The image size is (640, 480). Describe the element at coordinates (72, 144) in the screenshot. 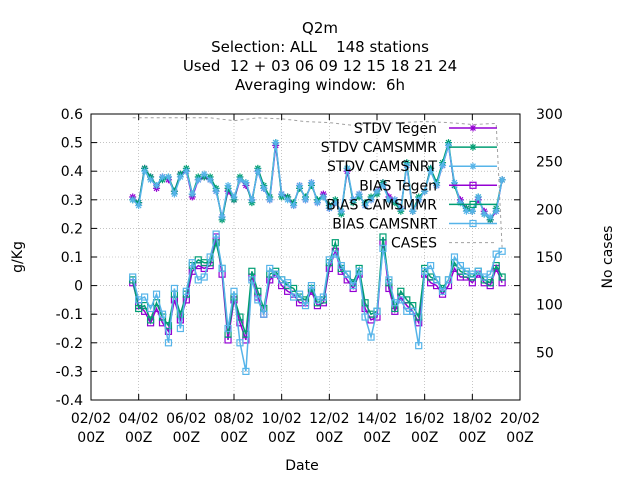

I see `y-tick-label: 0.5` at that location.